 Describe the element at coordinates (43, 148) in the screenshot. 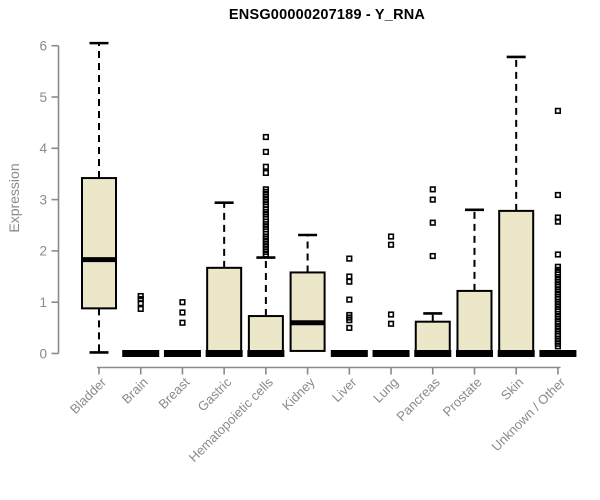

I see `y-tick-label: 4` at that location.